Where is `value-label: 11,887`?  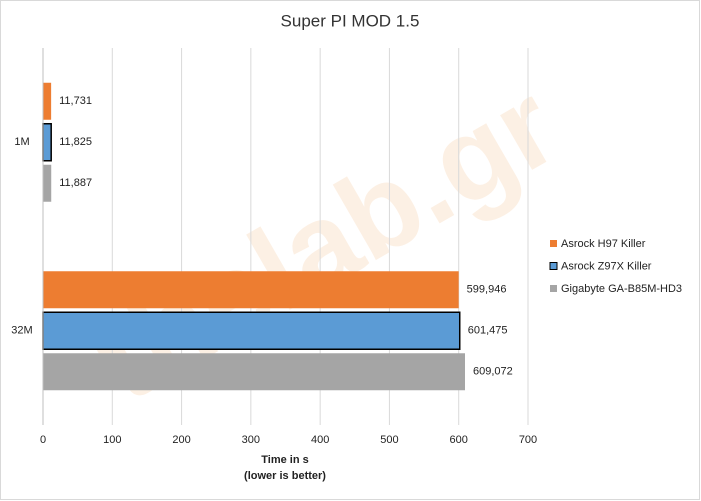 value-label: 11,887 is located at coordinates (75, 183).